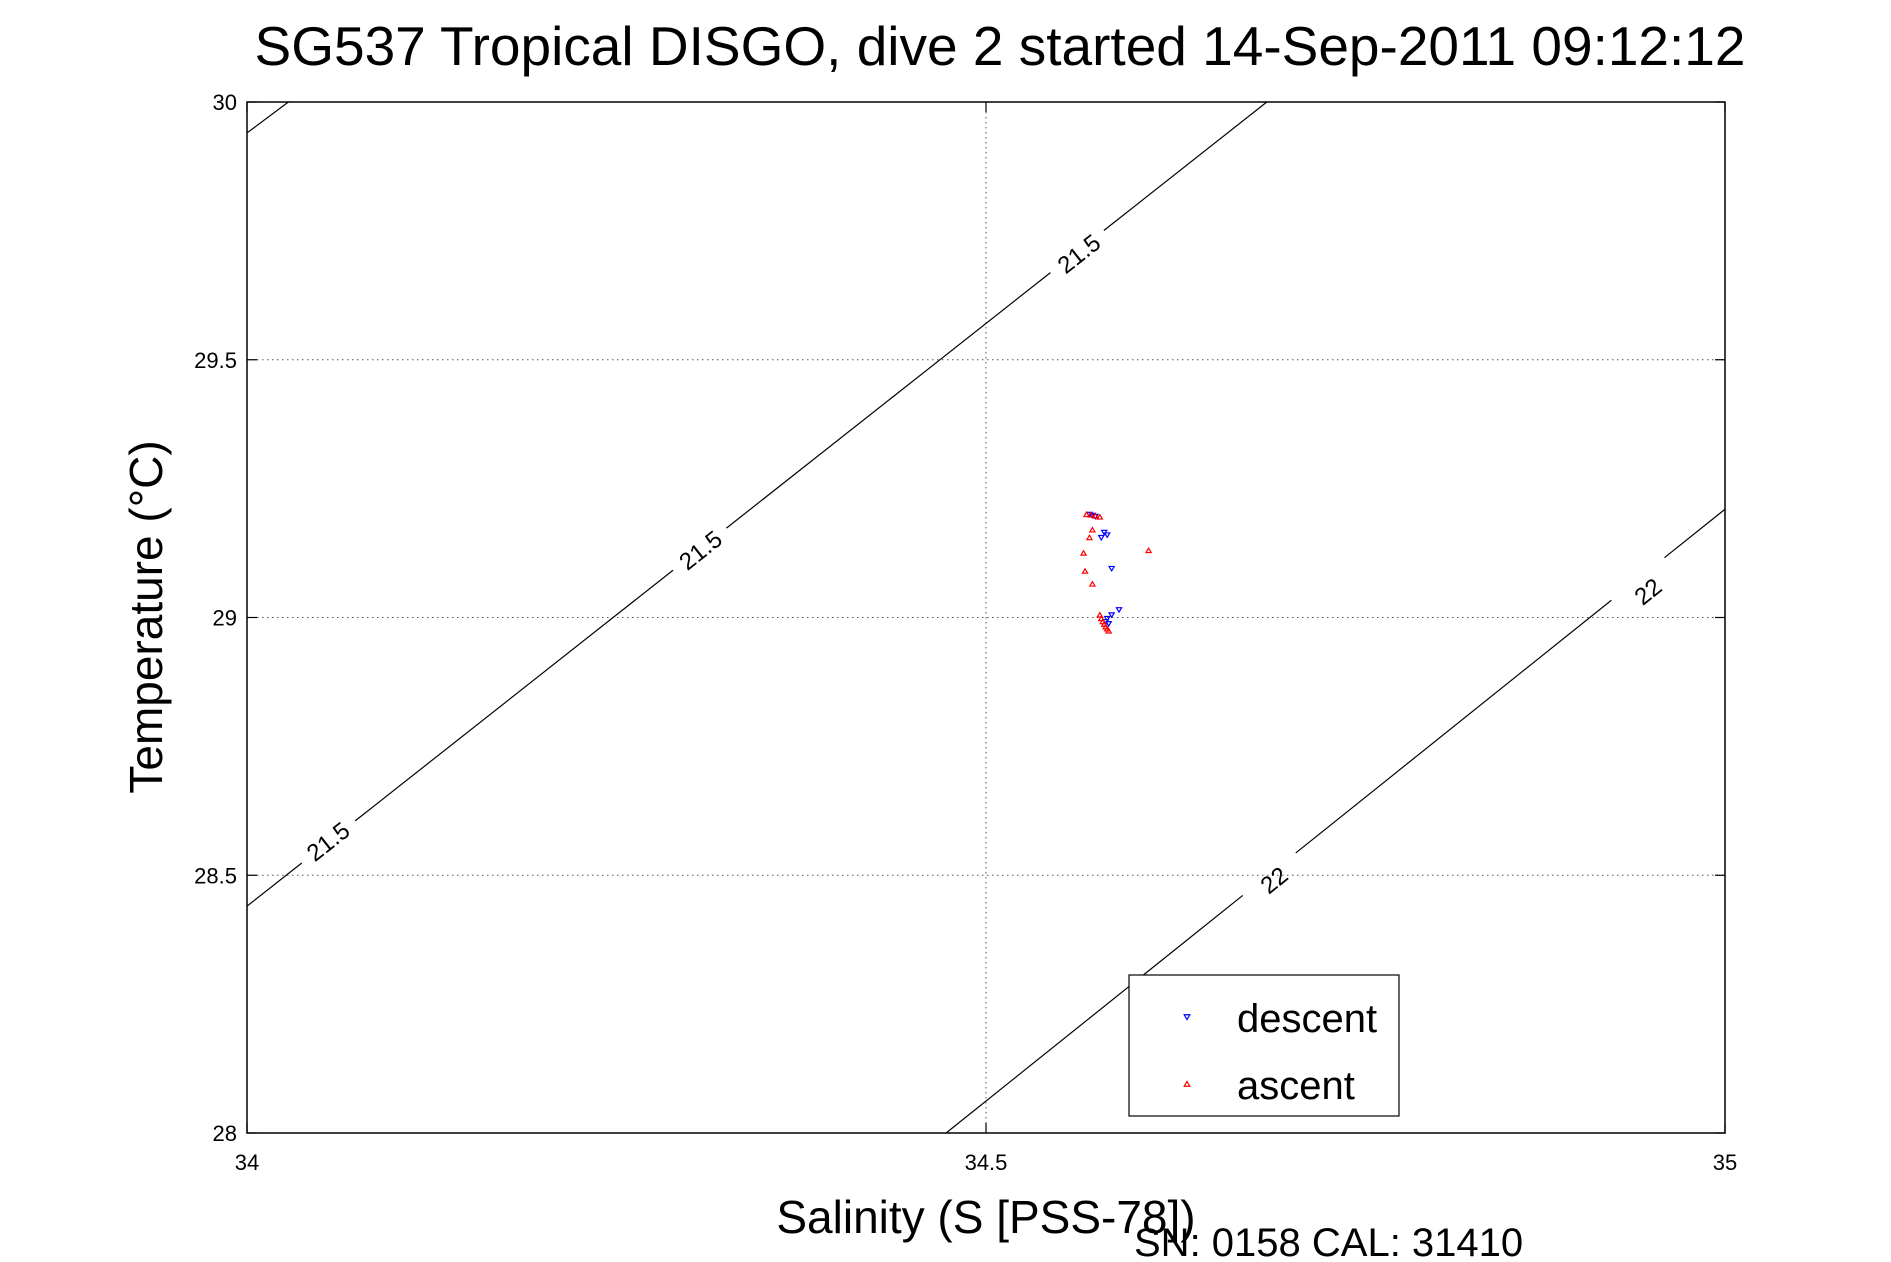 Image resolution: width=1891 pixels, height=1262 pixels. I want to click on x-tick-label: 34.5, so click(986, 1162).